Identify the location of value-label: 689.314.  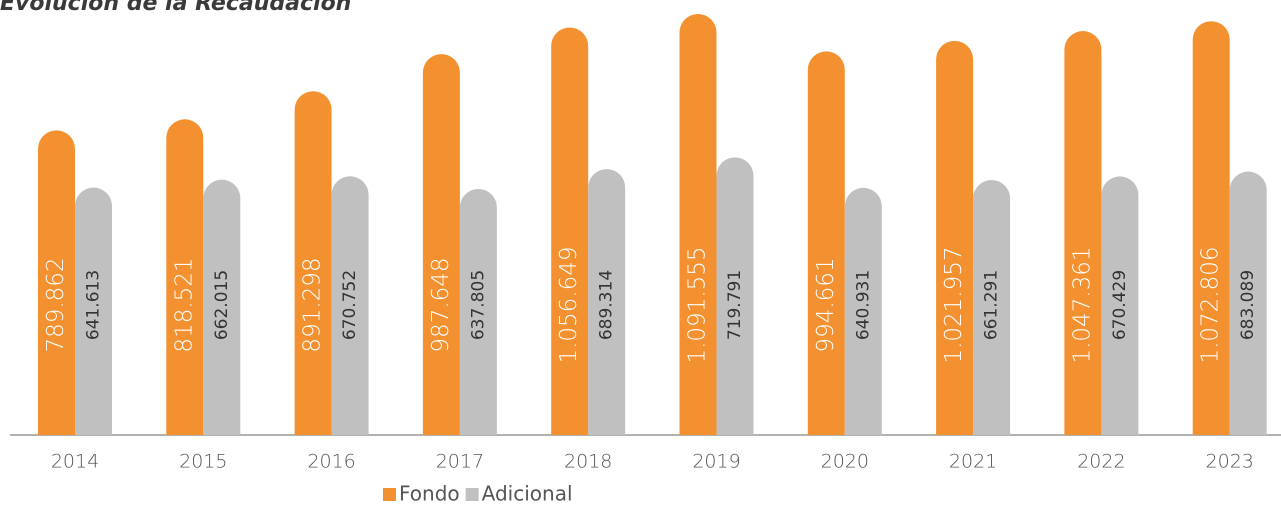
(607, 305).